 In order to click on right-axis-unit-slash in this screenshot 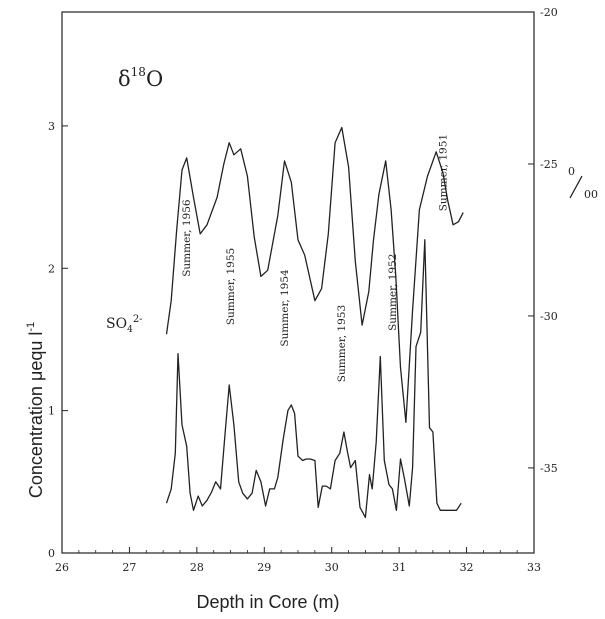, I will do `click(576, 187)`.